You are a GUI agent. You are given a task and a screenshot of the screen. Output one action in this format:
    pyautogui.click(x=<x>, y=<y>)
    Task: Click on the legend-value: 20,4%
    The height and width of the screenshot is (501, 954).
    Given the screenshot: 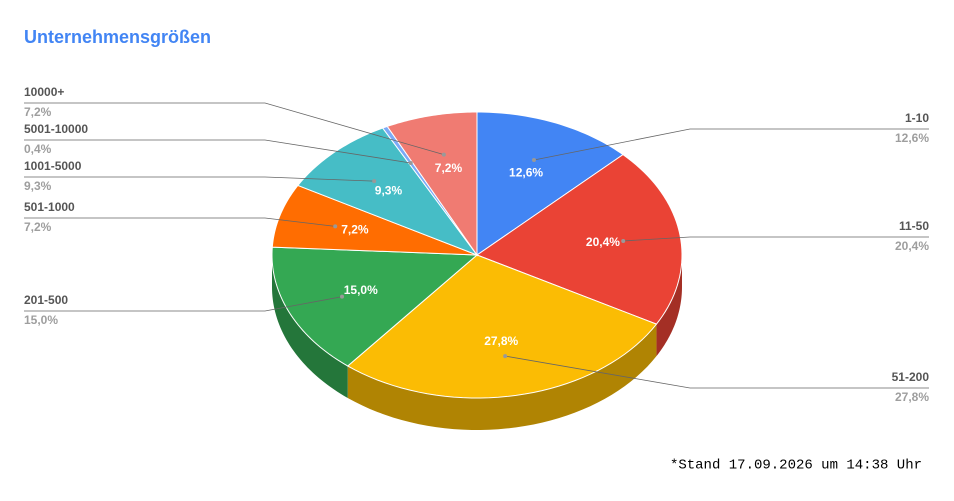 What is the action you would take?
    pyautogui.click(x=912, y=246)
    